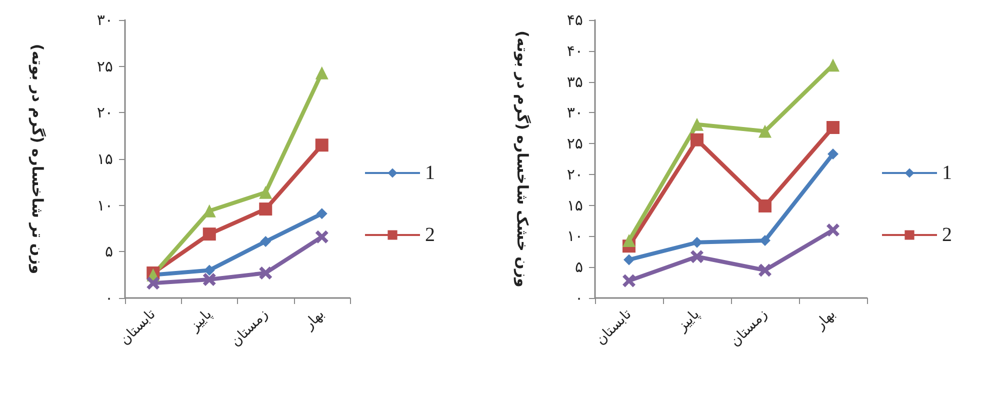  Describe the element at coordinates (574, 20) in the screenshot. I see `y-tick-label: ۴۵` at that location.